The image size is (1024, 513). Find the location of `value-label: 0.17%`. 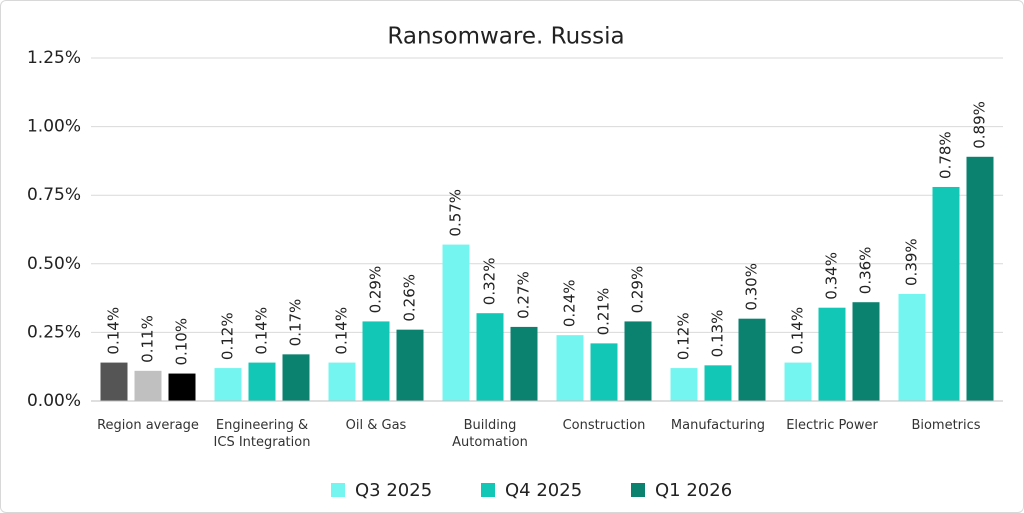

value-label: 0.17% is located at coordinates (296, 323).